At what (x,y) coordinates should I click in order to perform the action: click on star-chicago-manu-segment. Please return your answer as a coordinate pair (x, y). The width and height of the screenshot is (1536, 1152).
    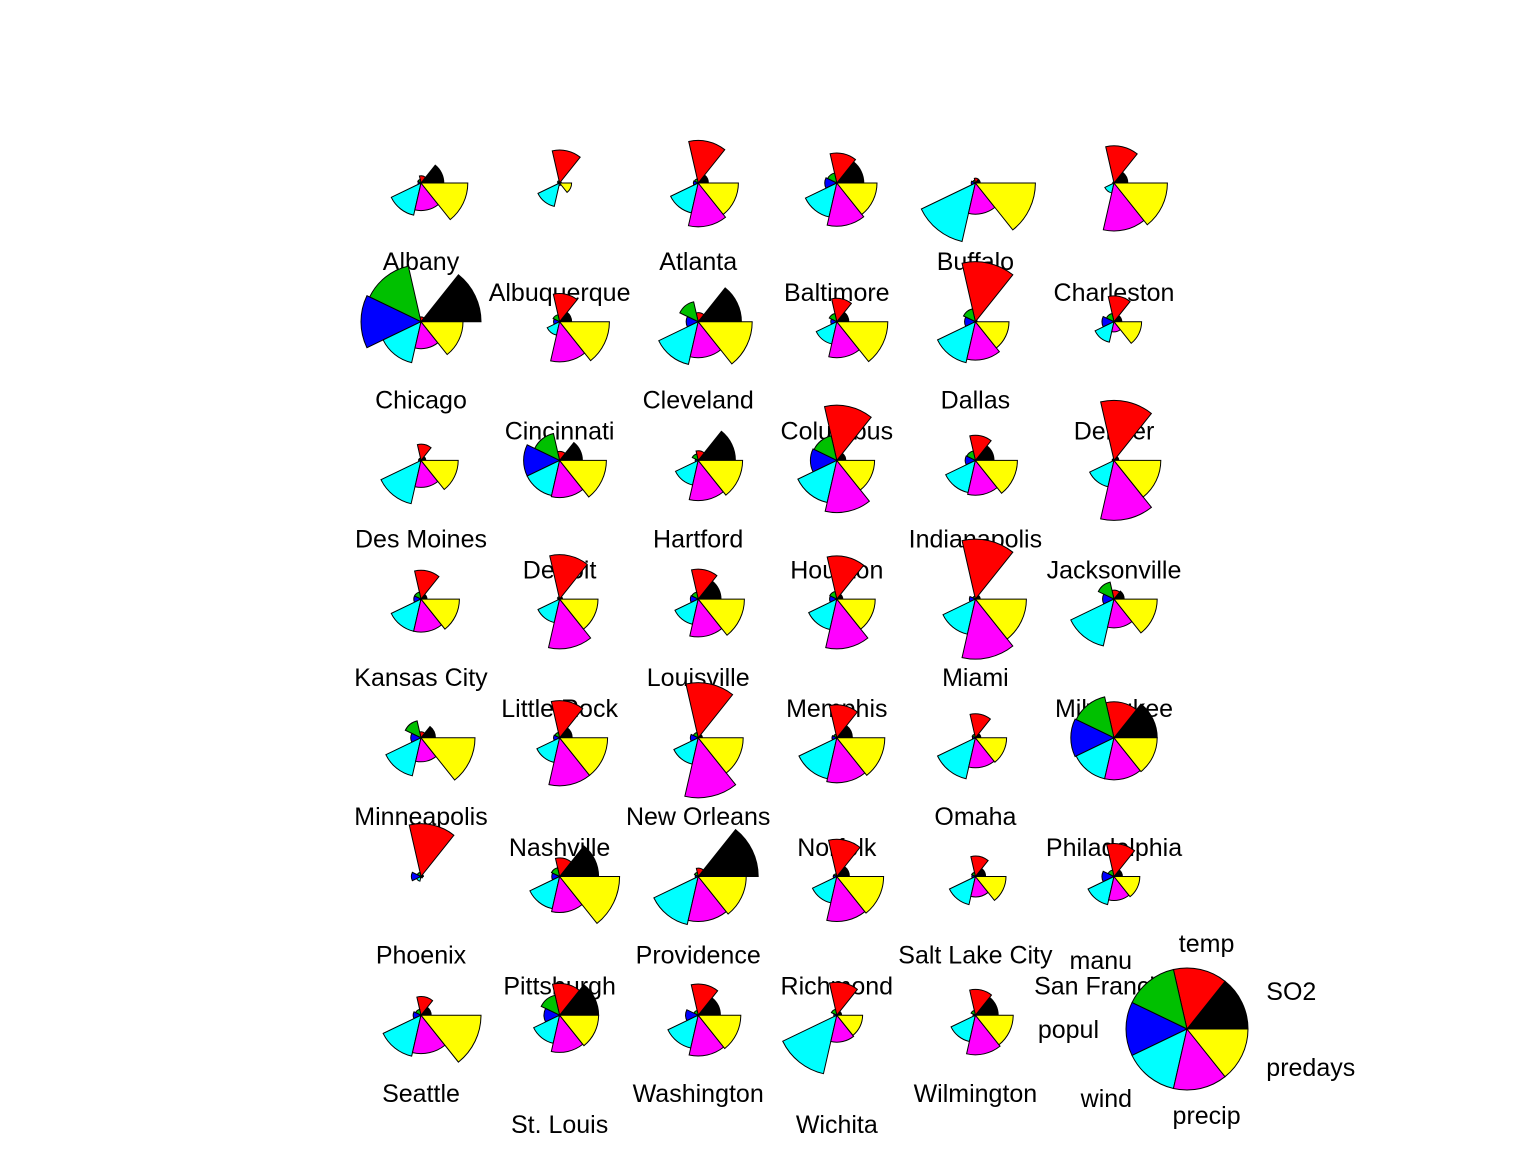
    Looking at the image, I should click on (395, 294).